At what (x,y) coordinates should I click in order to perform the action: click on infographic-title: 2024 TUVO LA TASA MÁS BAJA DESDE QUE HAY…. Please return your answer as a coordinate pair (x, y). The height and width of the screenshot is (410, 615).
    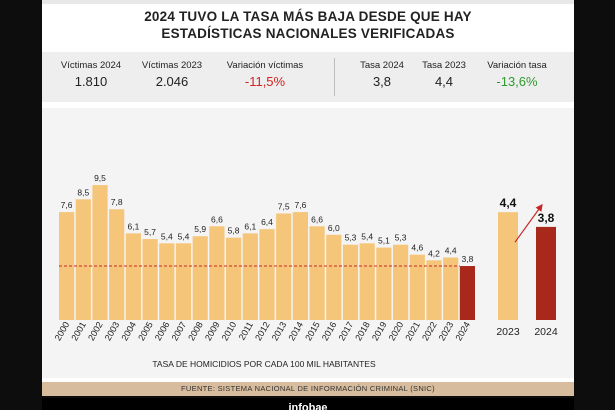
    Looking at the image, I should click on (308, 25).